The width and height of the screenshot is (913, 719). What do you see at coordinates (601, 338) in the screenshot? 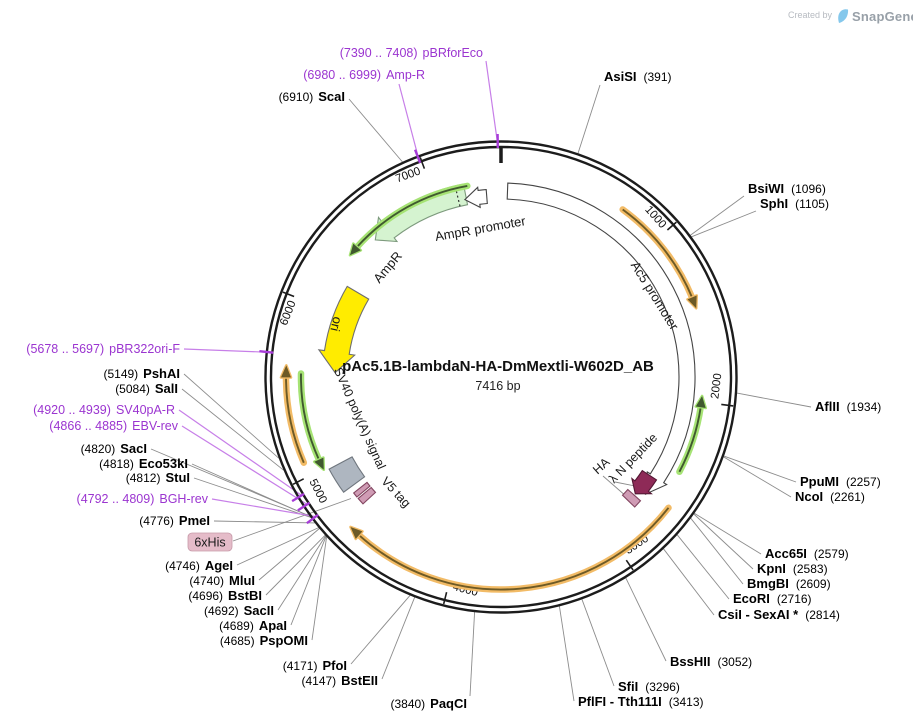
I see `feature-ac5-promoter` at bounding box center [601, 338].